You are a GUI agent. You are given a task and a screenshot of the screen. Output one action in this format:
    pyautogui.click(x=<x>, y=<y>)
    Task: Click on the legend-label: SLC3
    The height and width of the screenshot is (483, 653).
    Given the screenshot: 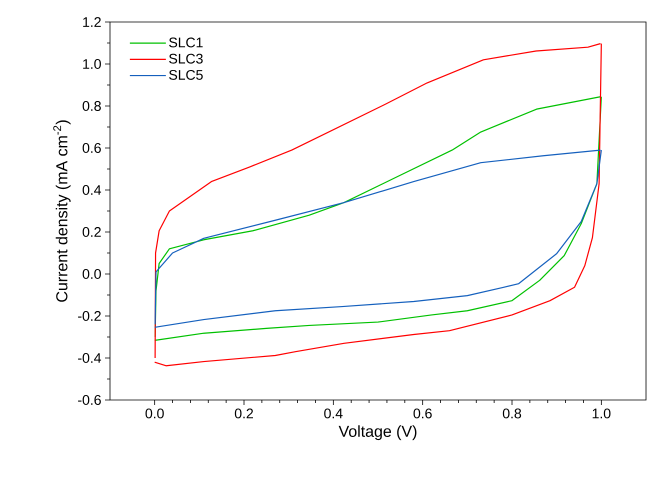 What is the action you would take?
    pyautogui.click(x=186, y=59)
    